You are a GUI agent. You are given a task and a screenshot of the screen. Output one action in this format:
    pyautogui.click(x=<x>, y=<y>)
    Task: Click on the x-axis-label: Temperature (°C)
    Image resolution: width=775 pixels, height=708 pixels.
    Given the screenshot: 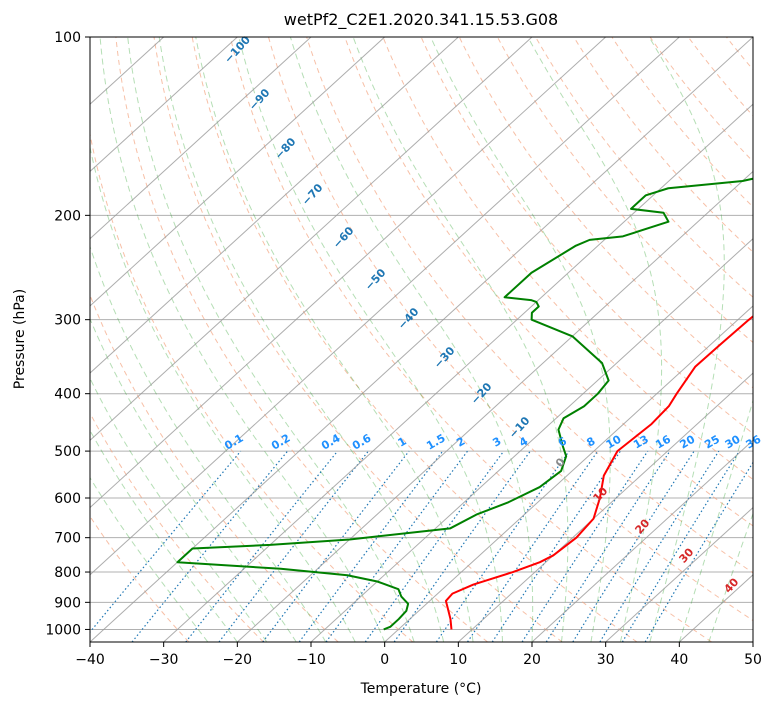 What is the action you would take?
    pyautogui.click(x=421, y=689)
    